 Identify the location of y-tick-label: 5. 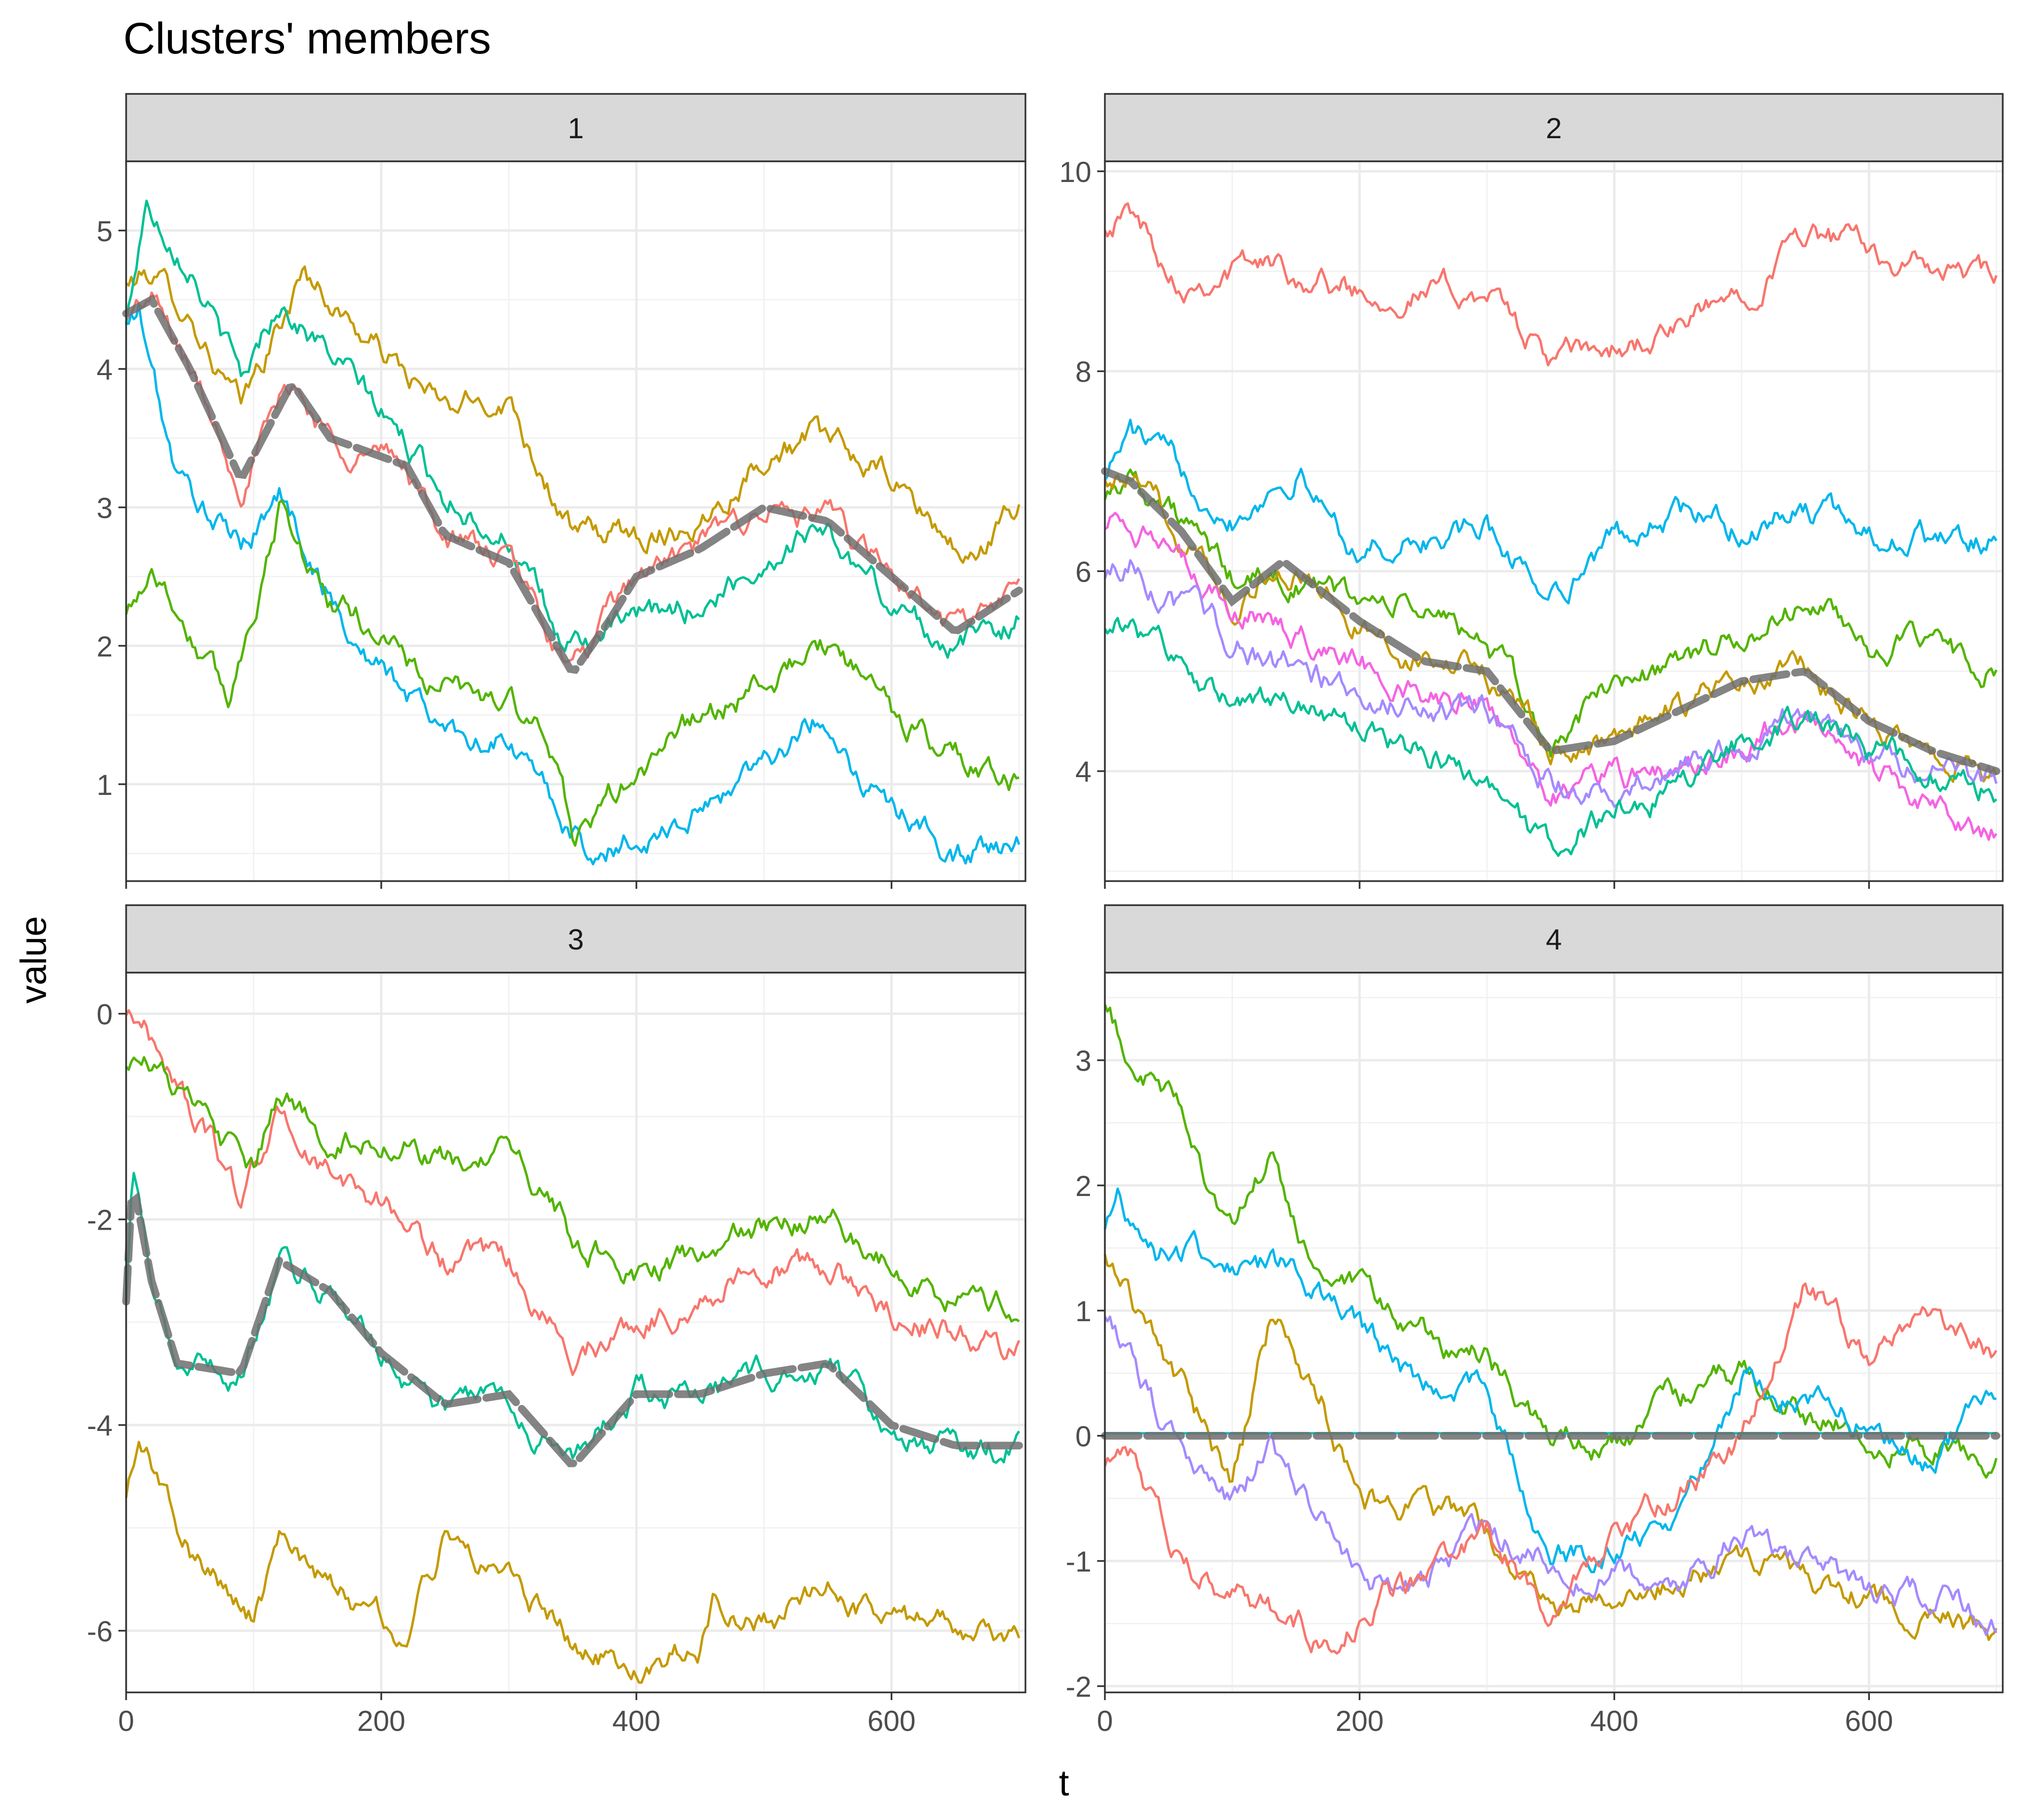
(105, 231).